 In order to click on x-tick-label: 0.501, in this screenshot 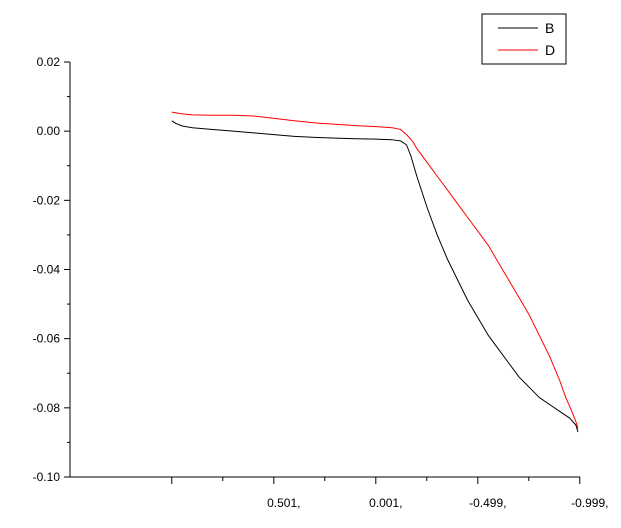, I will do `click(283, 503)`.